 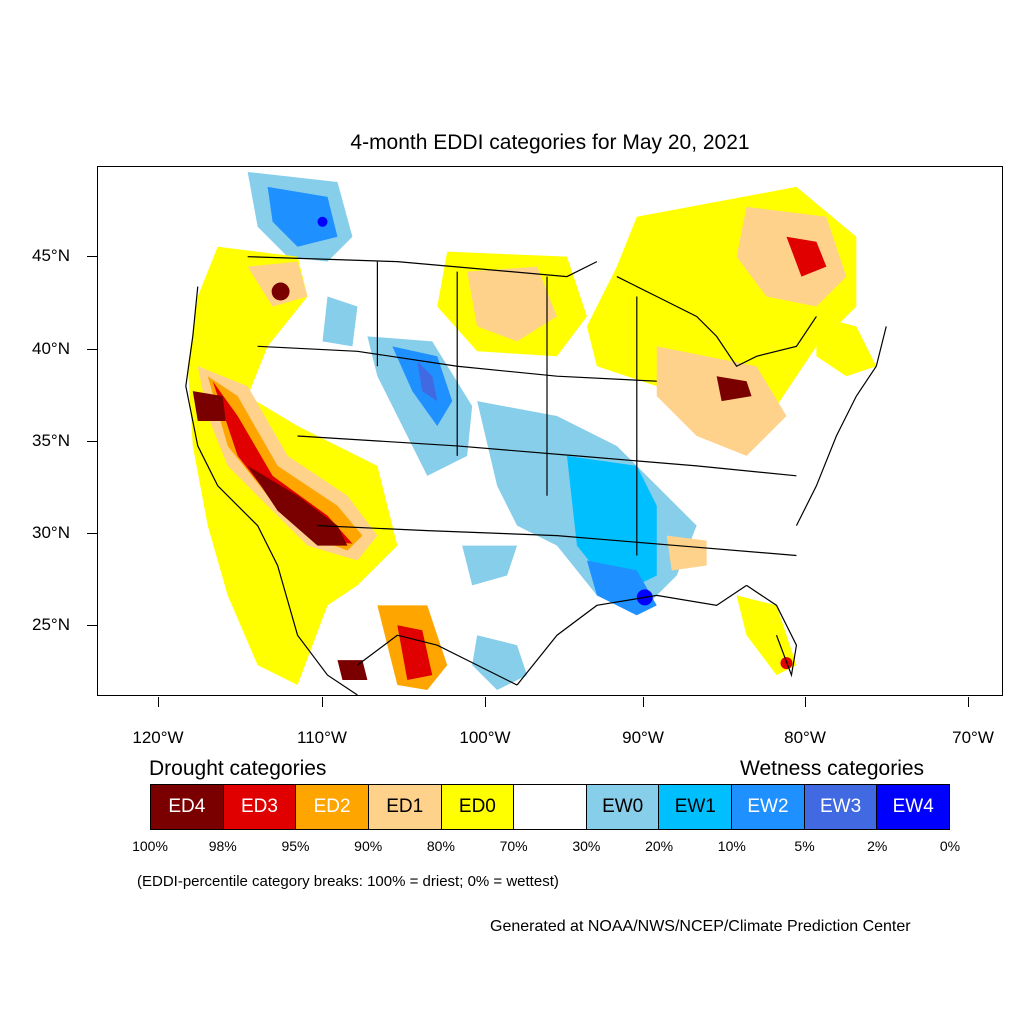 What do you see at coordinates (804, 846) in the screenshot?
I see `legend-break-label: 5%` at bounding box center [804, 846].